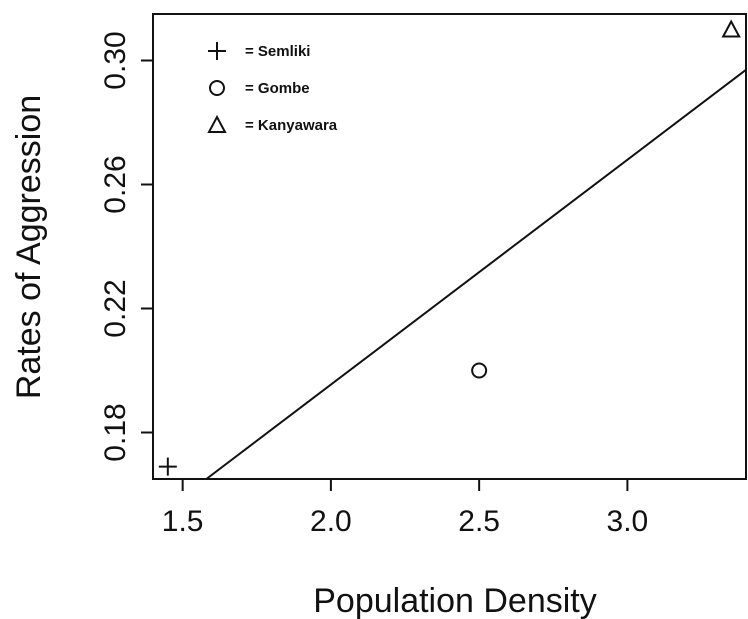 The width and height of the screenshot is (748, 619). I want to click on x-tick-label: 3.0, so click(628, 521).